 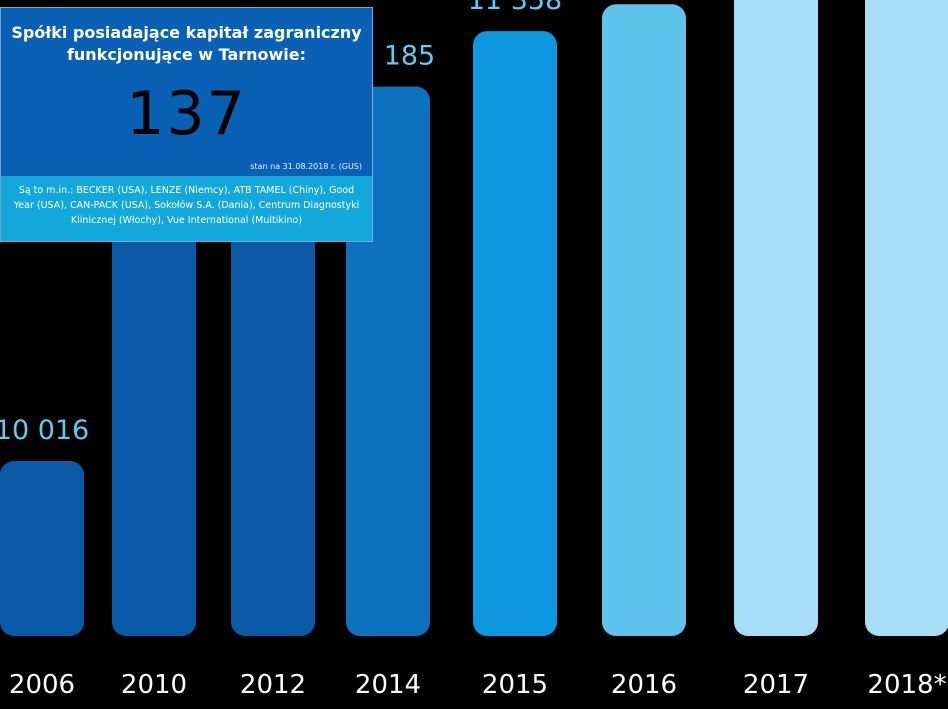 What do you see at coordinates (776, 685) in the screenshot?
I see `bar-year-label: 2017` at bounding box center [776, 685].